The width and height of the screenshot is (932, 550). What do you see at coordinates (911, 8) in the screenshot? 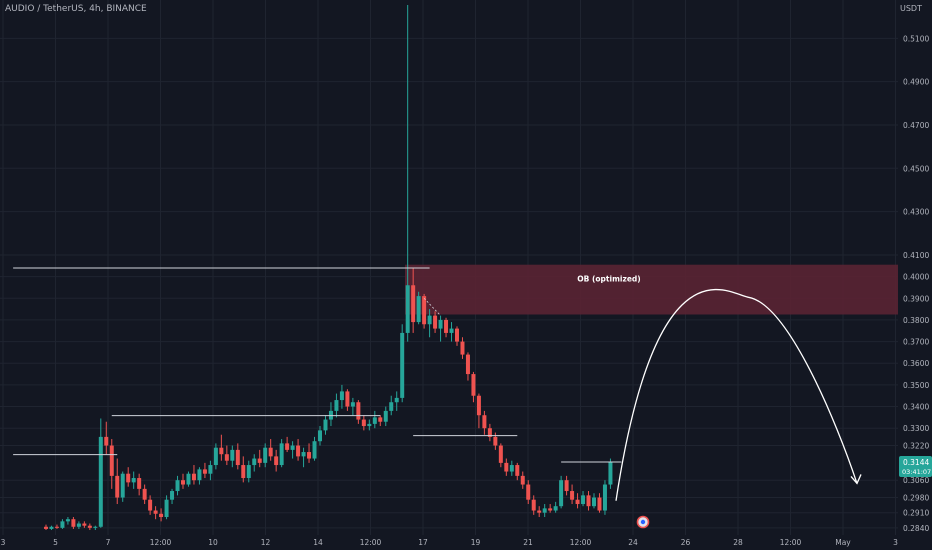
I see `currency-label: USDT` at bounding box center [911, 8].